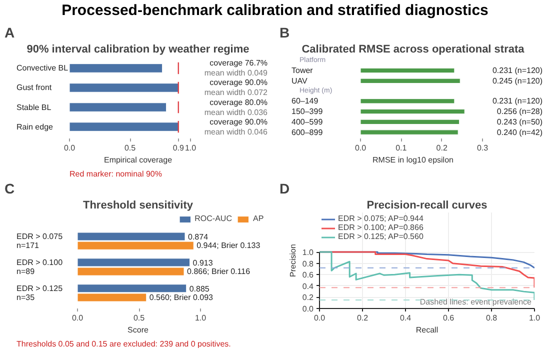 The image size is (550, 358). Describe the element at coordinates (308, 263) in the screenshot. I see `y-tick-label: 0.8` at that location.